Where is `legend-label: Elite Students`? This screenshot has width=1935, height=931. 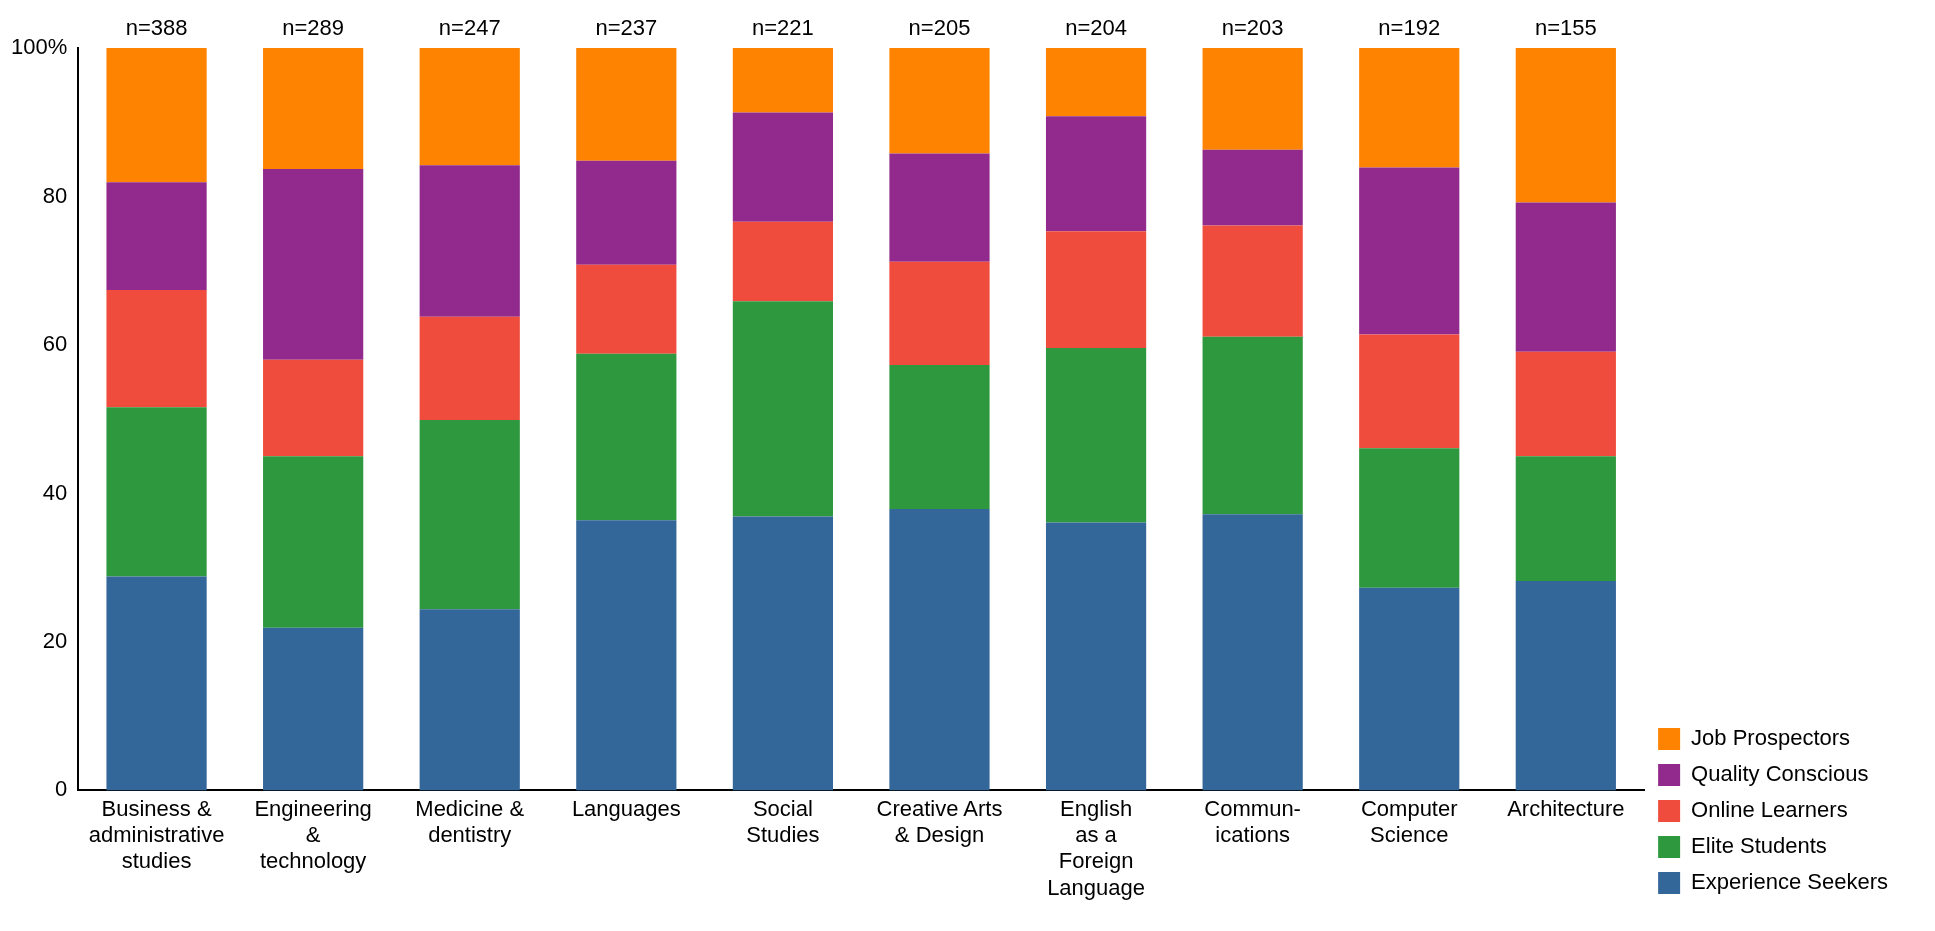 legend-label: Elite Students is located at coordinates (1759, 846).